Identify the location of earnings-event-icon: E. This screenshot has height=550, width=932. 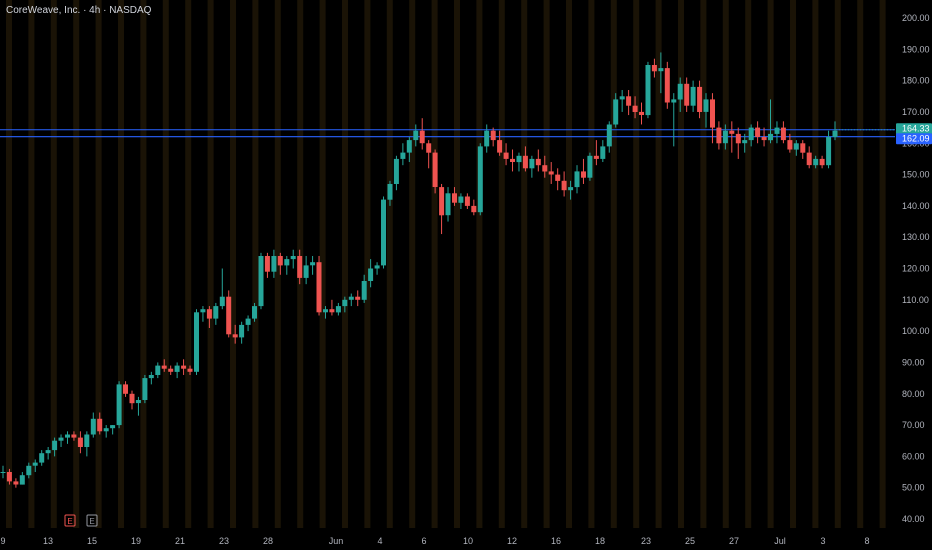
(70, 520).